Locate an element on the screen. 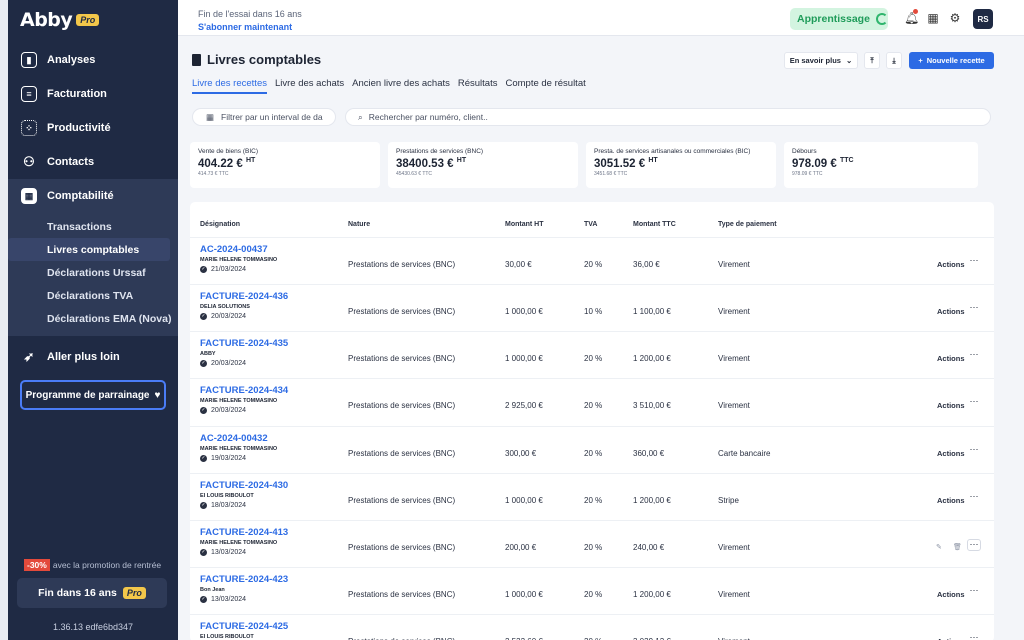 This screenshot has width=1024, height=640. referral-label: Programme de parrainage is located at coordinates (87, 395).